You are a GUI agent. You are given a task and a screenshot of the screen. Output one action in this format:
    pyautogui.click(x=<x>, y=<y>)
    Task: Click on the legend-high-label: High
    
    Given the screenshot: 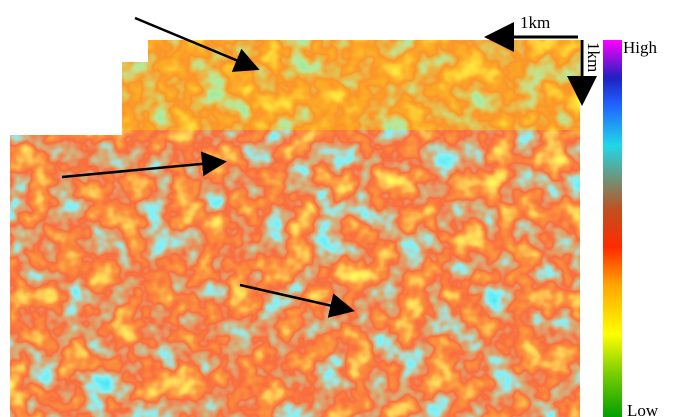 What is the action you would take?
    pyautogui.click(x=640, y=47)
    